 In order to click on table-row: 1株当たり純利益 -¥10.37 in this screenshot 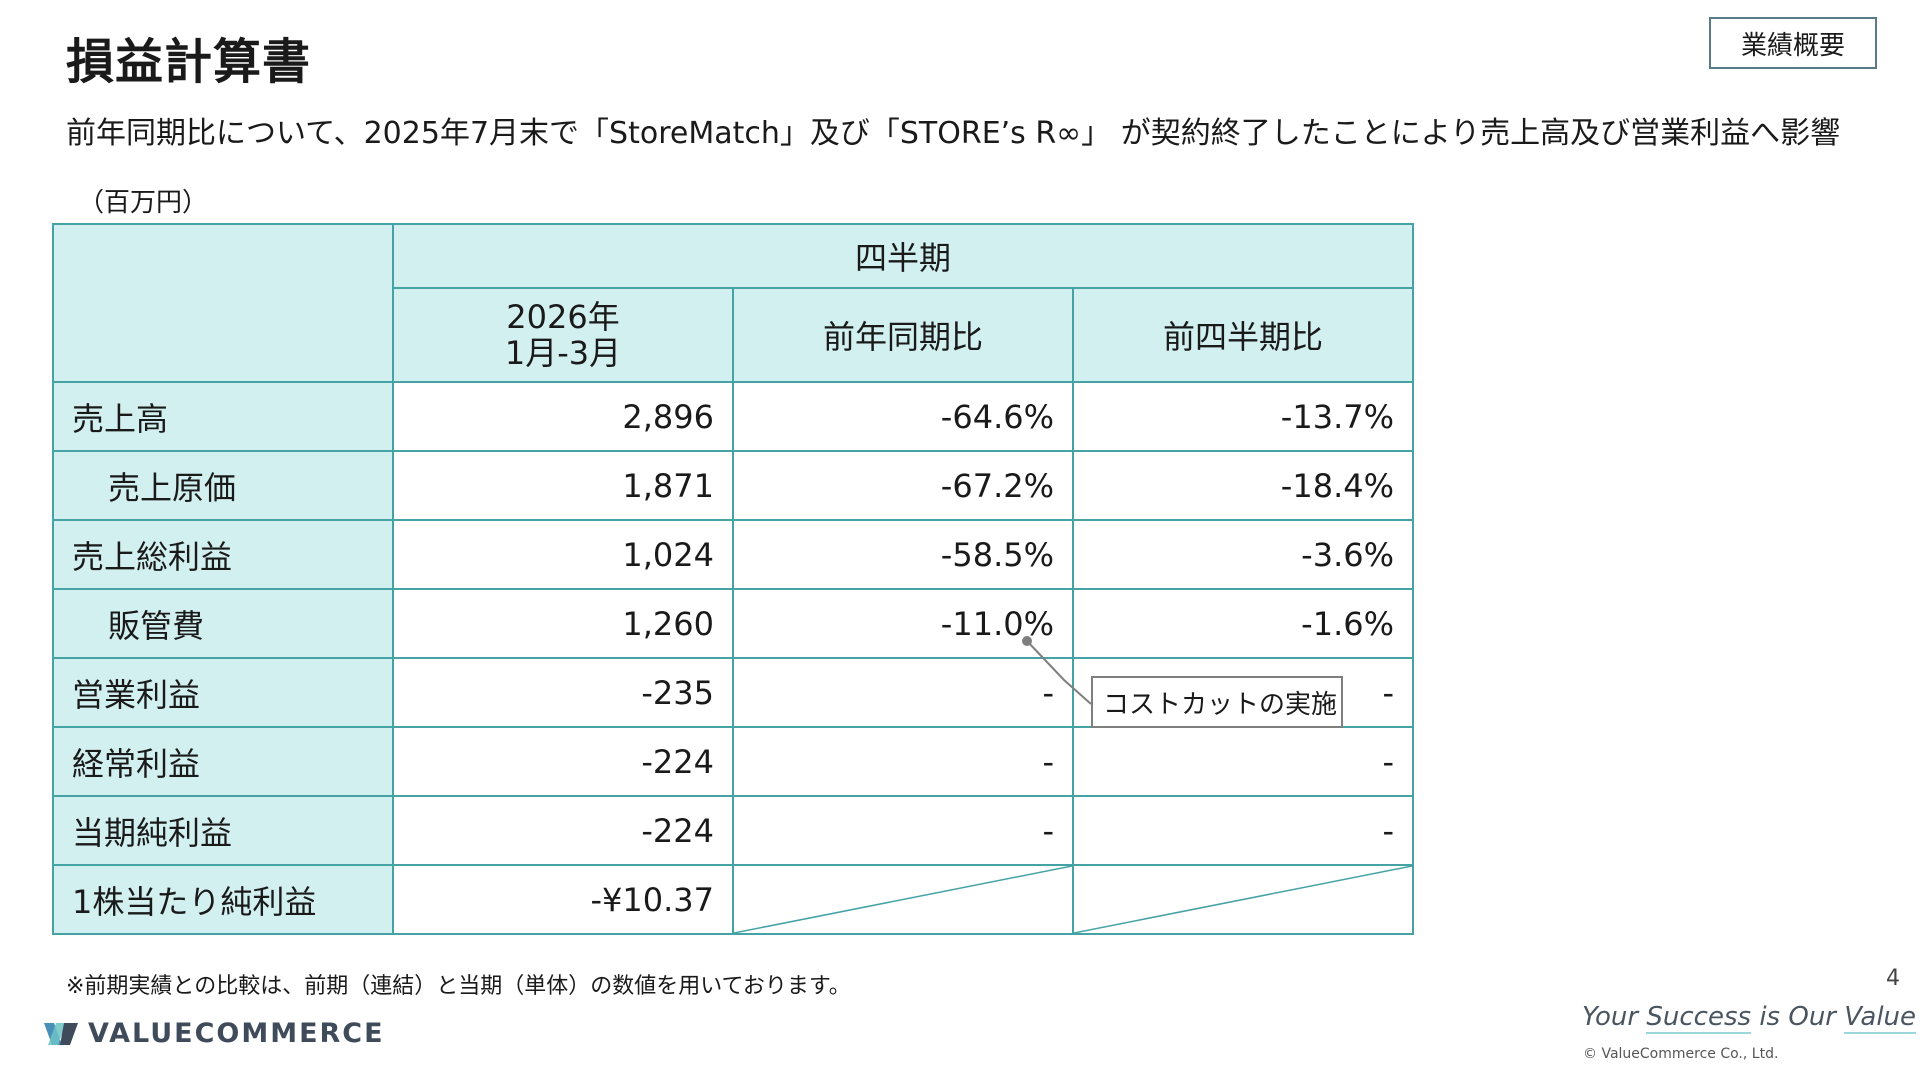, I will do `click(733, 899)`.